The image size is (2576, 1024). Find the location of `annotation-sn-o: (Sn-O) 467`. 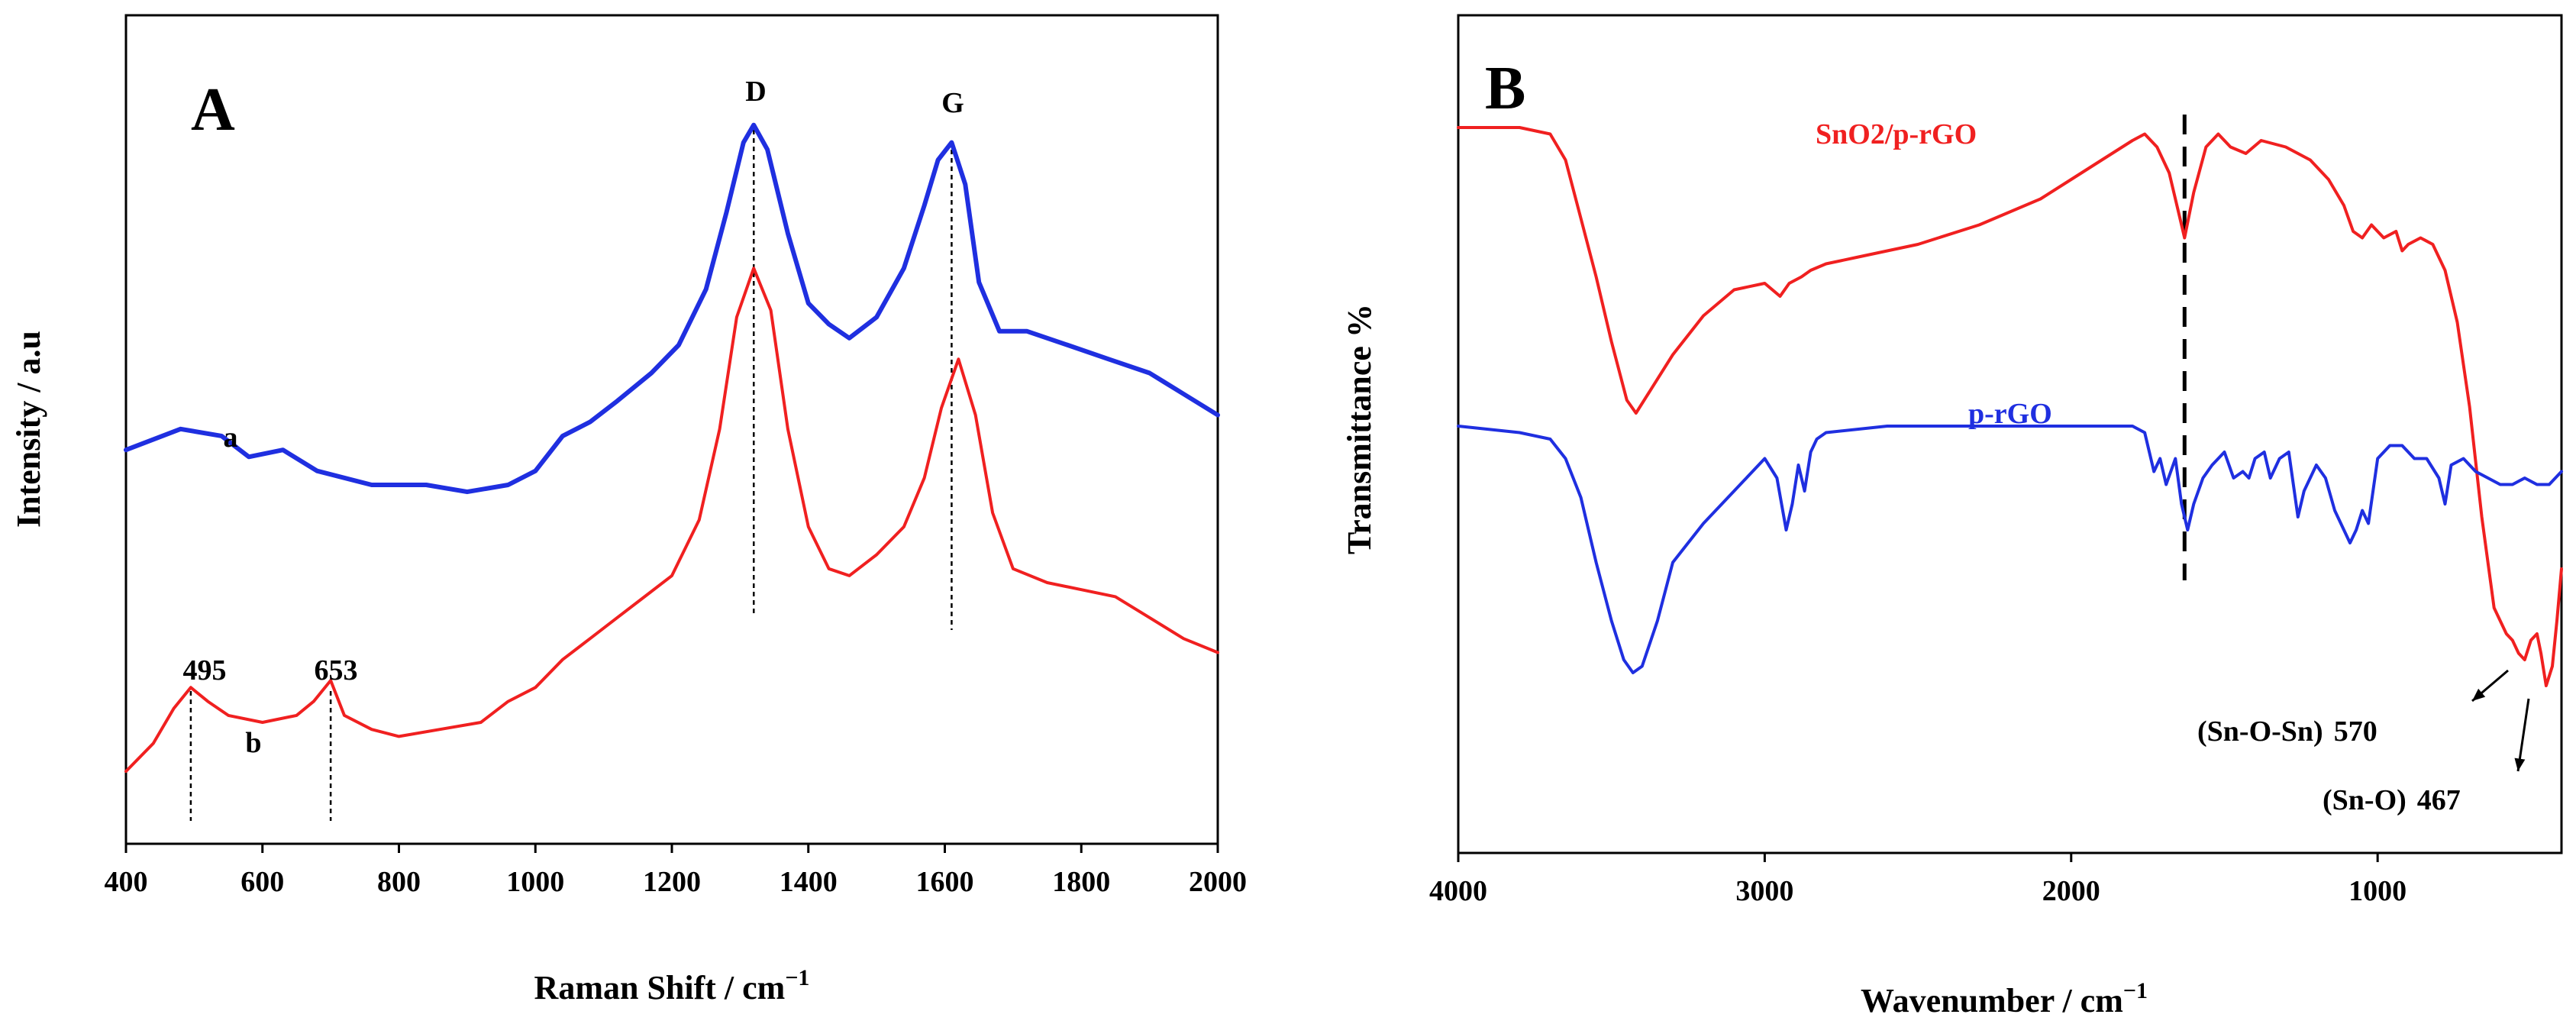

annotation-sn-o: (Sn-O) 467 is located at coordinates (2392, 800).